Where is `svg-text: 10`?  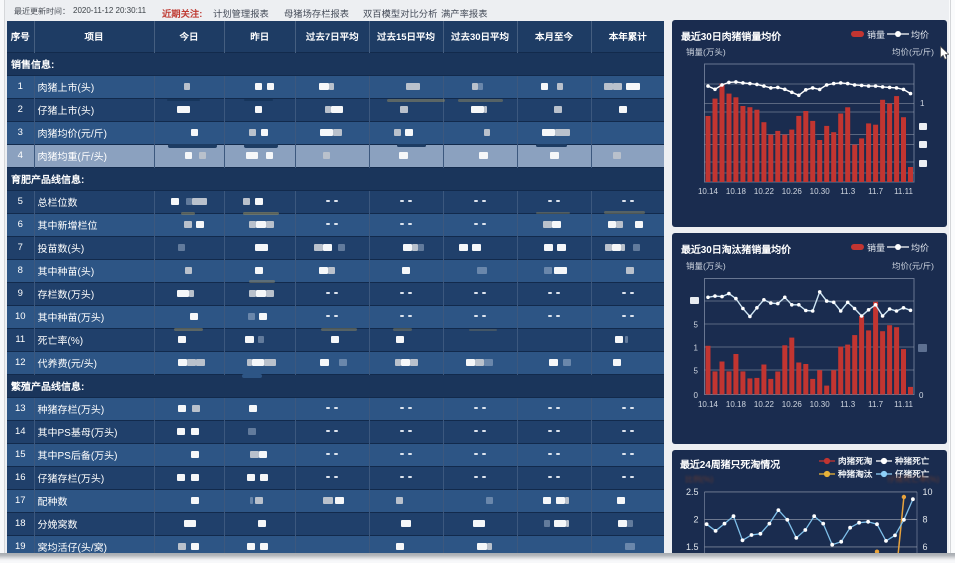 svg-text: 10 is located at coordinates (928, 492).